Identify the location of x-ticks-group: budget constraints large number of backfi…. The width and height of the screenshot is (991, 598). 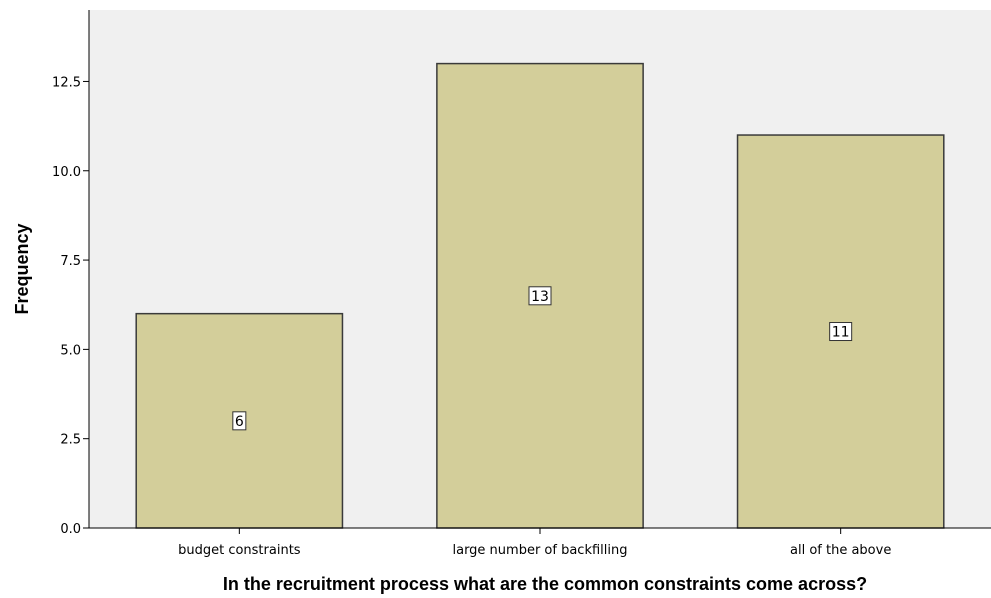
(534, 543).